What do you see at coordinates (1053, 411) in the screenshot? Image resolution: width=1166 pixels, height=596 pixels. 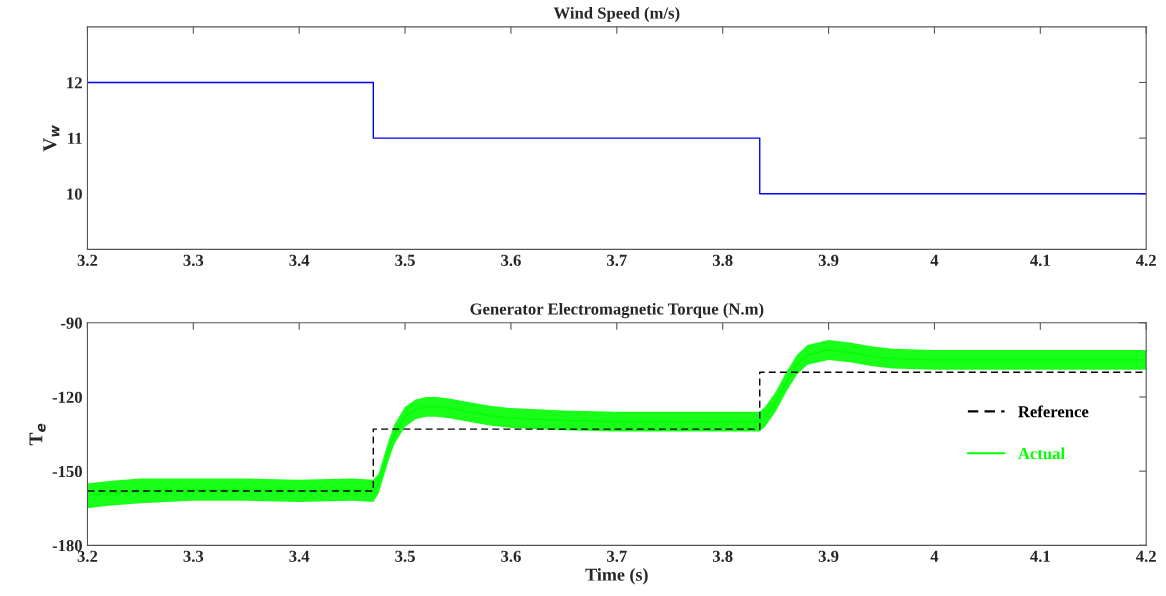 I see `legend-label: Reference` at bounding box center [1053, 411].